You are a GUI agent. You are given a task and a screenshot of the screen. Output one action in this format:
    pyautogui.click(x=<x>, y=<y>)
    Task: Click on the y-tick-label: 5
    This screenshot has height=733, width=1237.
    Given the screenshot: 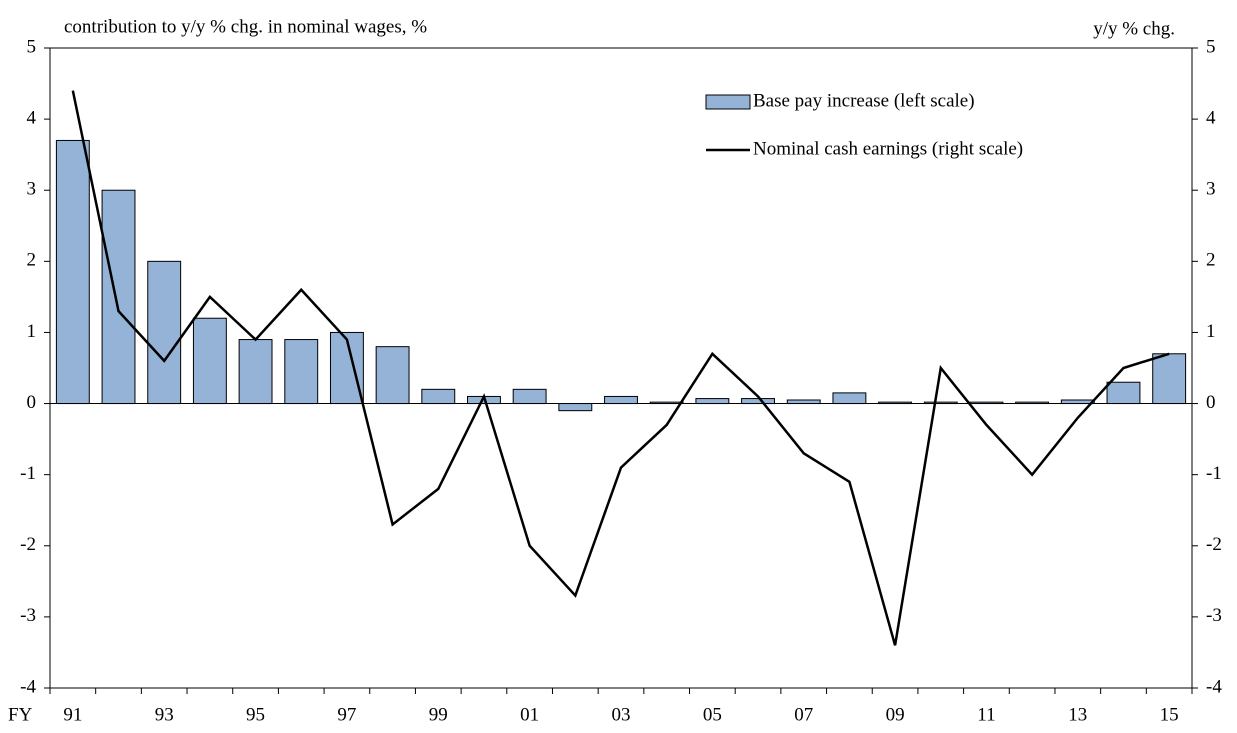 What is the action you would take?
    pyautogui.click(x=32, y=46)
    